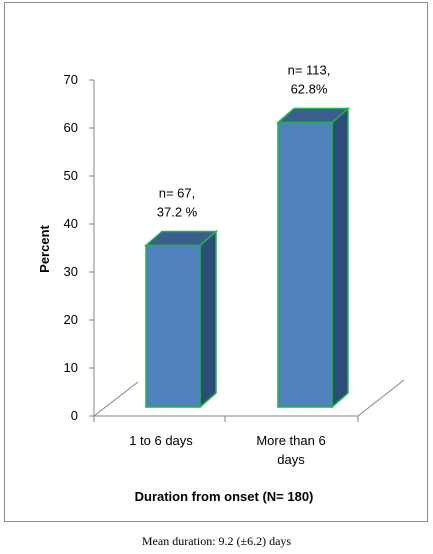 The height and width of the screenshot is (554, 433). I want to click on y-tick-label: 50, so click(71, 175).